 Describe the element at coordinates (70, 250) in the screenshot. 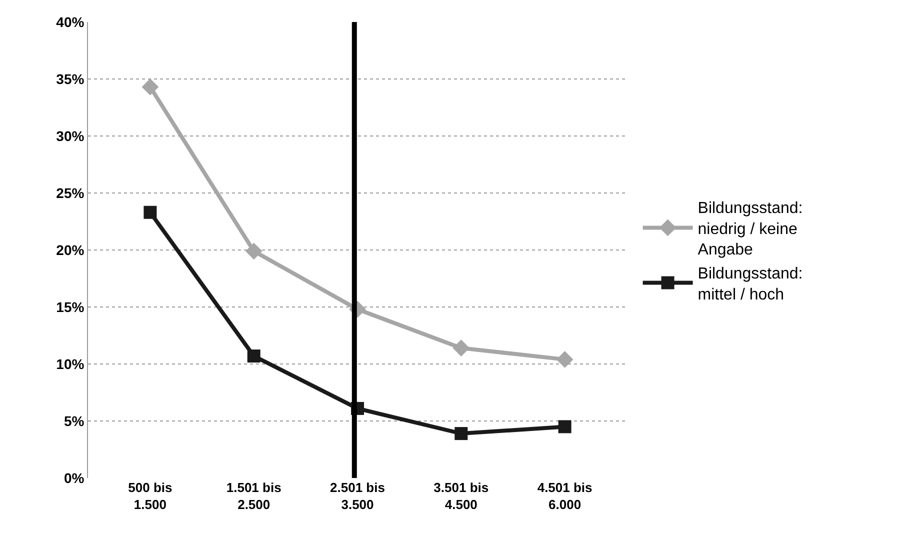

I see `y-tick-label: 20%` at that location.